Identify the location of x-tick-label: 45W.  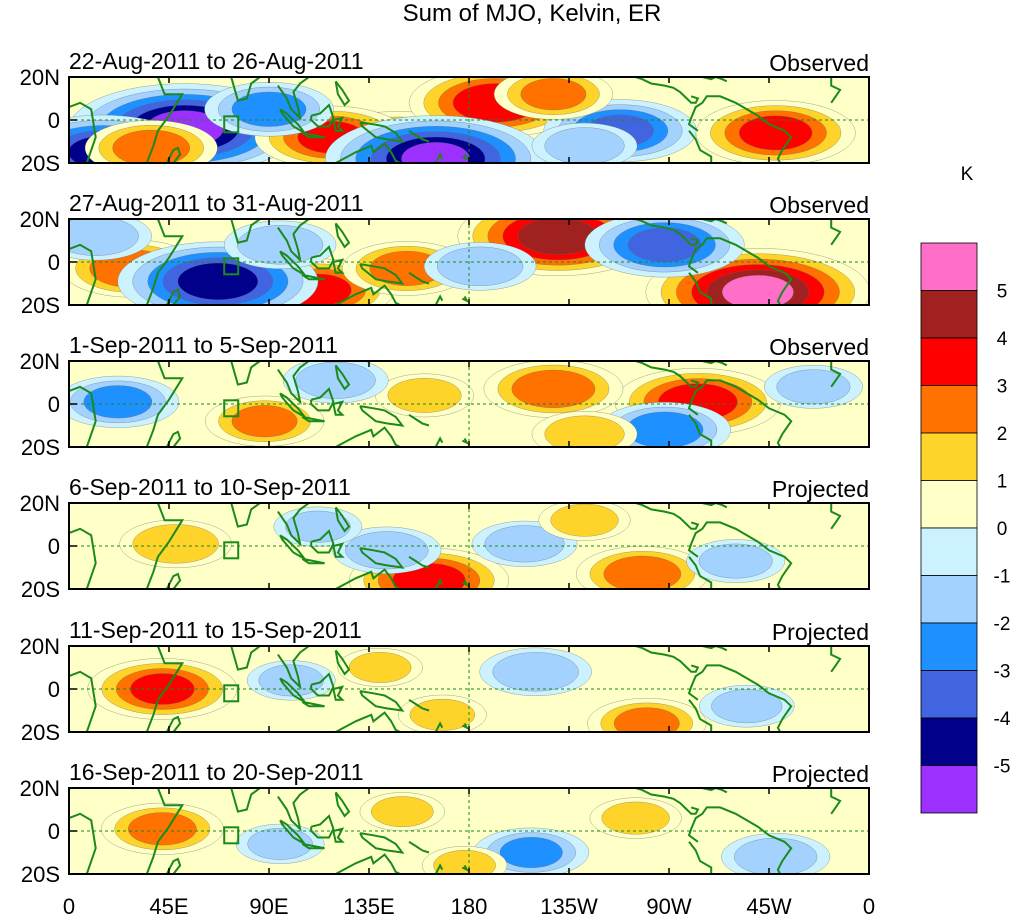
(768, 906).